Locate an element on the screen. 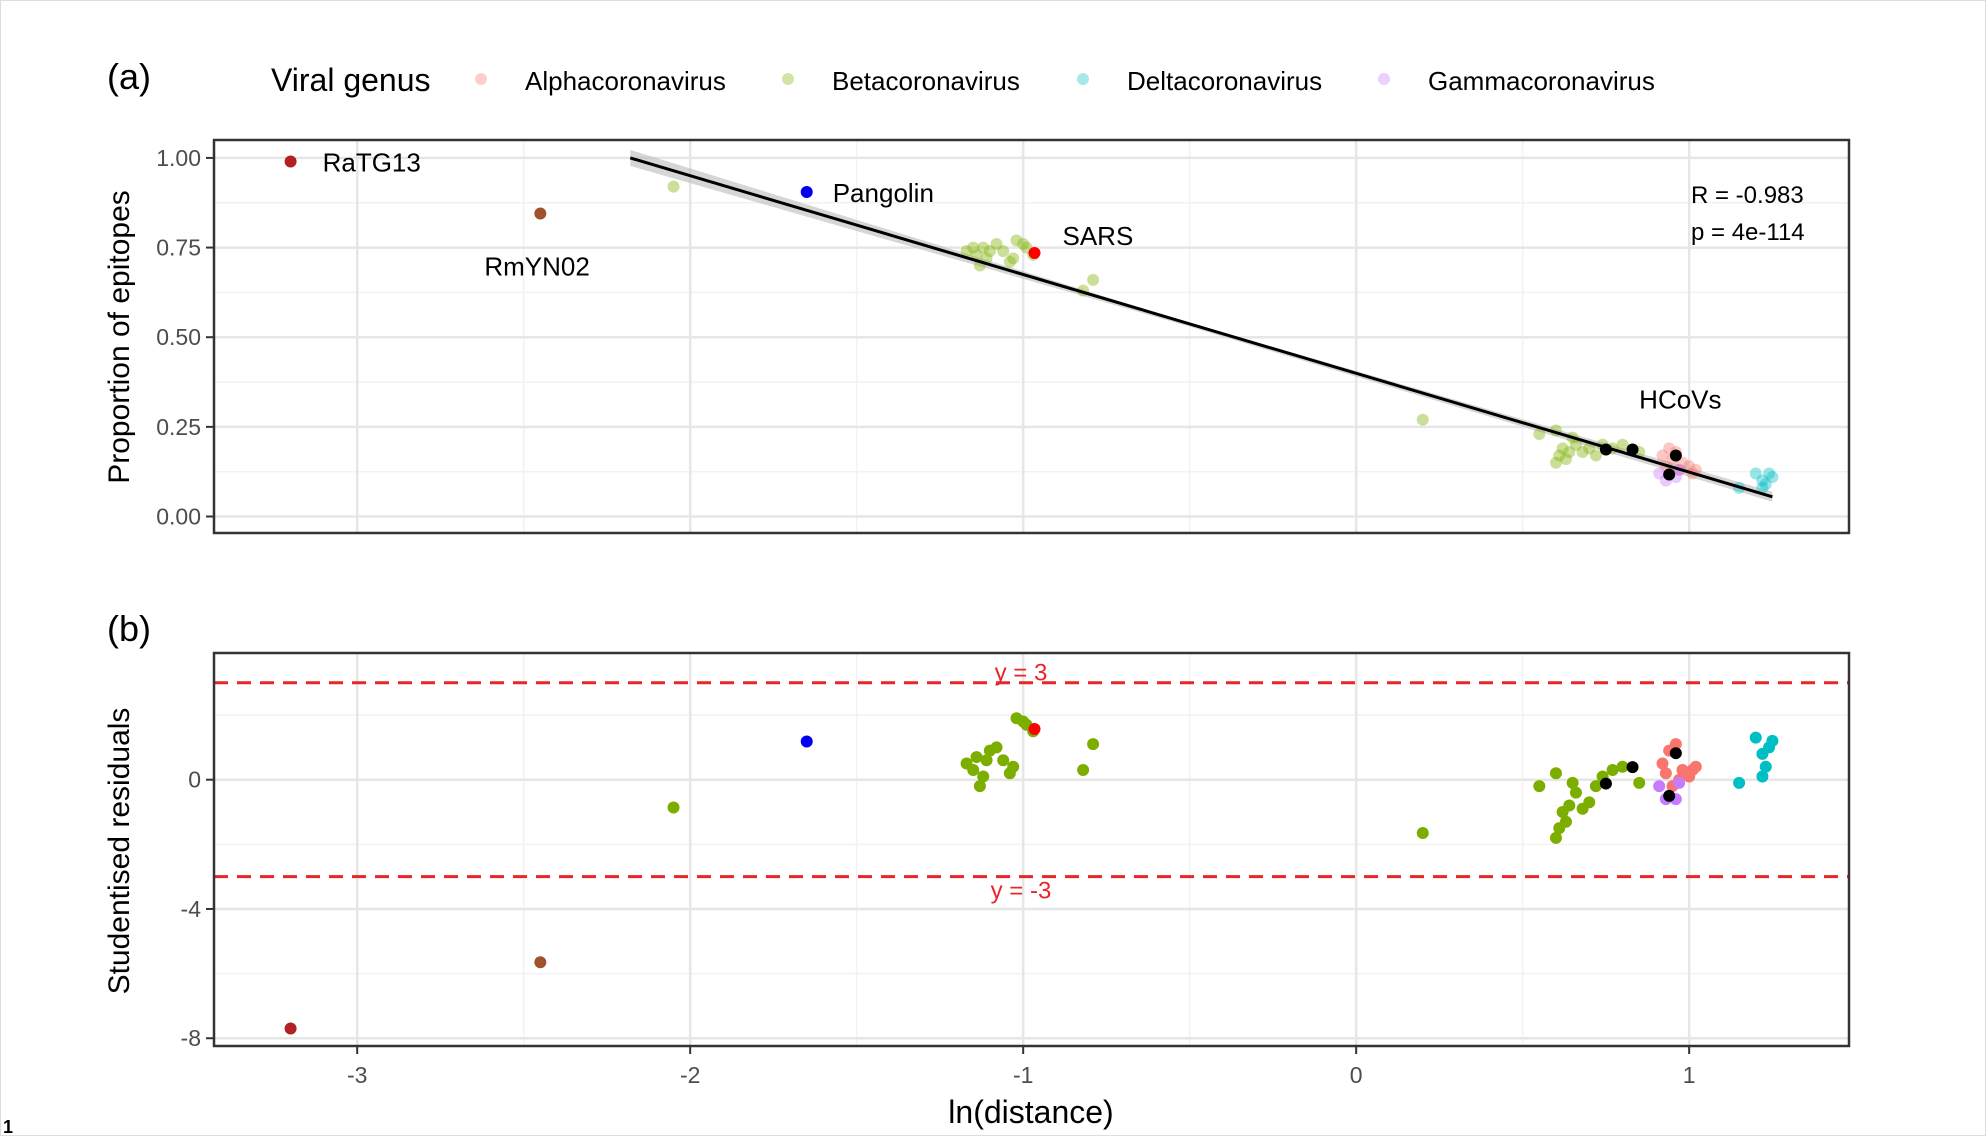 This screenshot has width=1986, height=1136. footnote: 1 is located at coordinates (8, 1126).